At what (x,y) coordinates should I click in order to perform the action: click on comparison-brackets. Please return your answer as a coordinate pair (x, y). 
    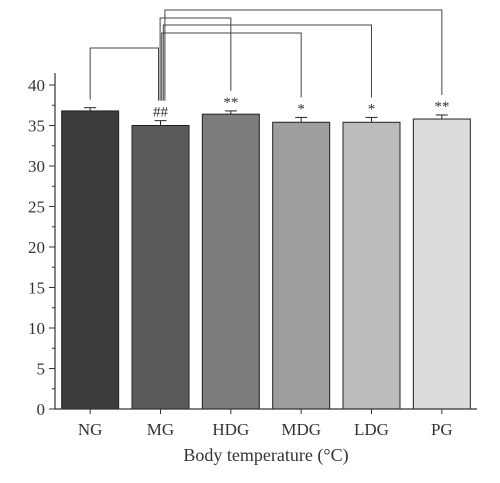
    Looking at the image, I should click on (266, 55).